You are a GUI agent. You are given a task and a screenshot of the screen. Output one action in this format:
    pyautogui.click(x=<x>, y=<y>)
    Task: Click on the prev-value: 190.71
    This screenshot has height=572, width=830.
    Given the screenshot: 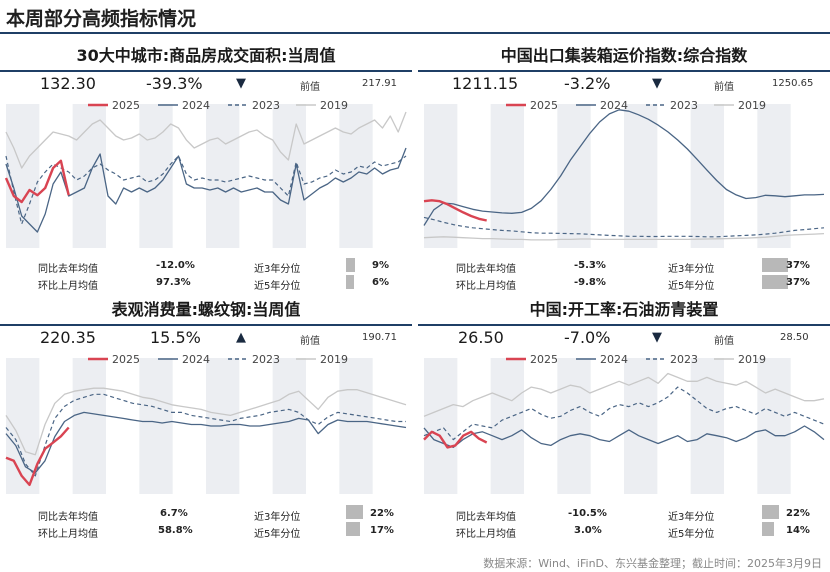 What is the action you would take?
    pyautogui.click(x=379, y=337)
    